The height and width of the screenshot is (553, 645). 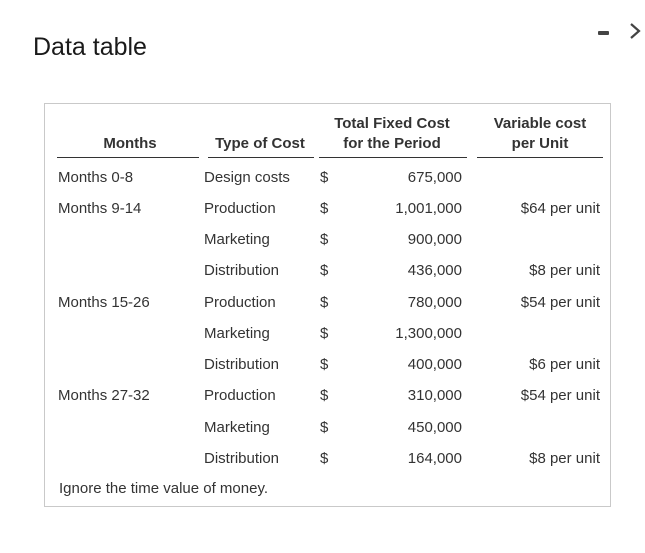 I want to click on table-note: Ignore the time value of money., so click(x=164, y=488).